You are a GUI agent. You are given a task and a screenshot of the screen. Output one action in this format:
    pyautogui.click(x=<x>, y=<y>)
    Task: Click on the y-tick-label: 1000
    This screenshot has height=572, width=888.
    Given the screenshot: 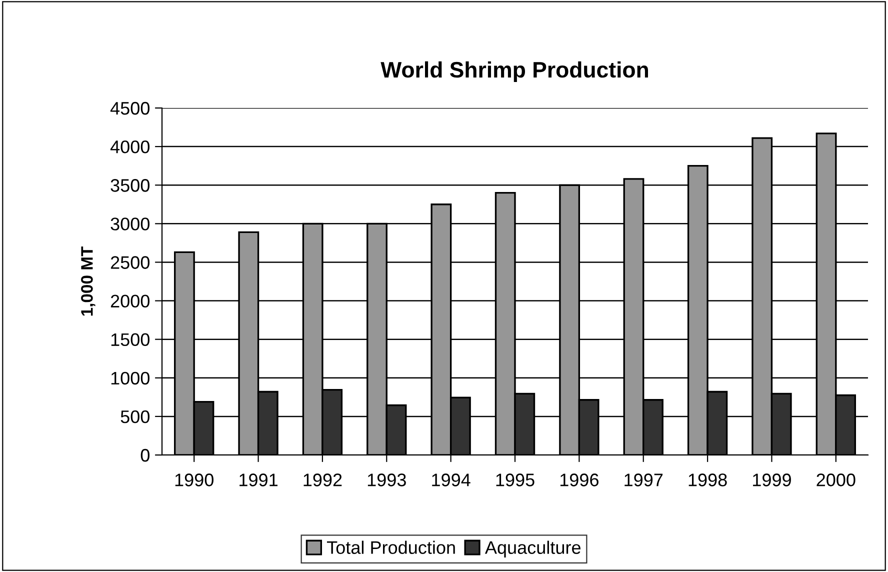 What is the action you would take?
    pyautogui.click(x=130, y=378)
    